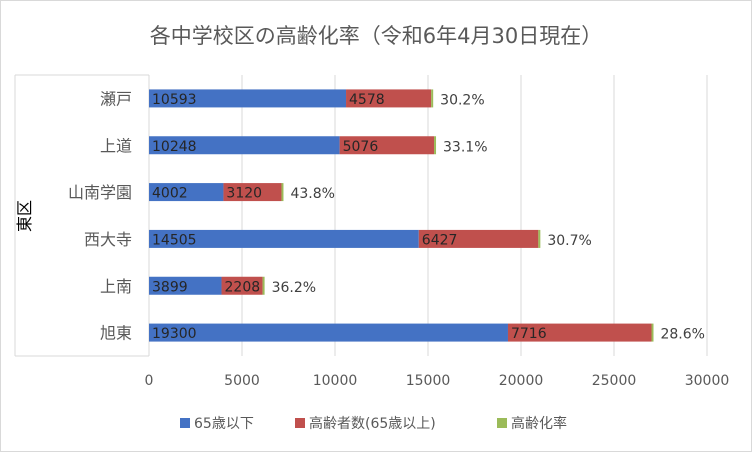 The width and height of the screenshot is (752, 455). What do you see at coordinates (174, 240) in the screenshot?
I see `data-label-under-65: 14505` at bounding box center [174, 240].